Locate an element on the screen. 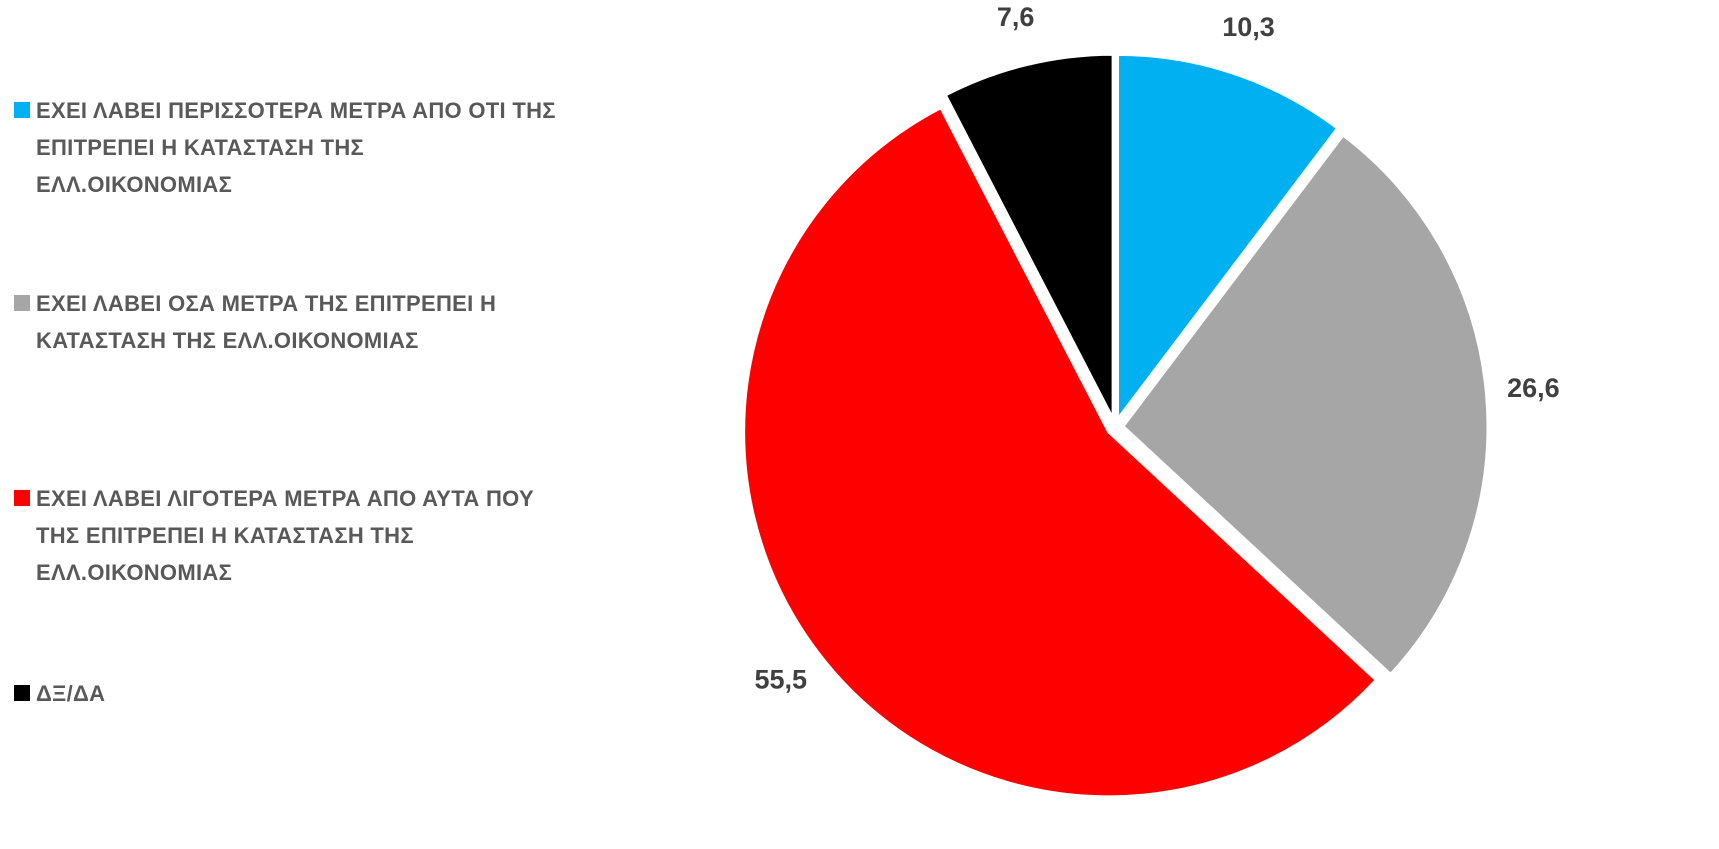 Image resolution: width=1719 pixels, height=849 pixels. pie-slice-dont-know is located at coordinates (1029, 236).